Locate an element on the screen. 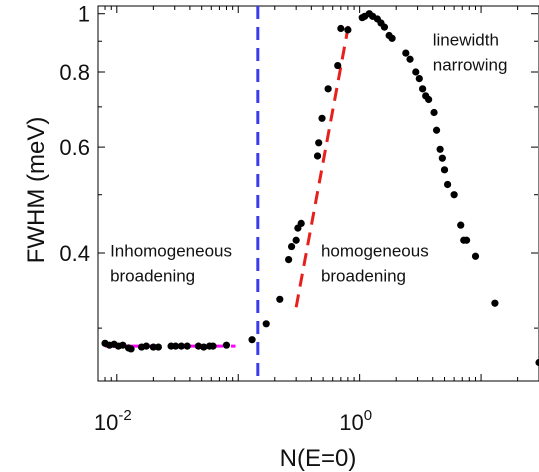 The image size is (539, 472). x-axis-label: N(E=0) is located at coordinates (318, 458).